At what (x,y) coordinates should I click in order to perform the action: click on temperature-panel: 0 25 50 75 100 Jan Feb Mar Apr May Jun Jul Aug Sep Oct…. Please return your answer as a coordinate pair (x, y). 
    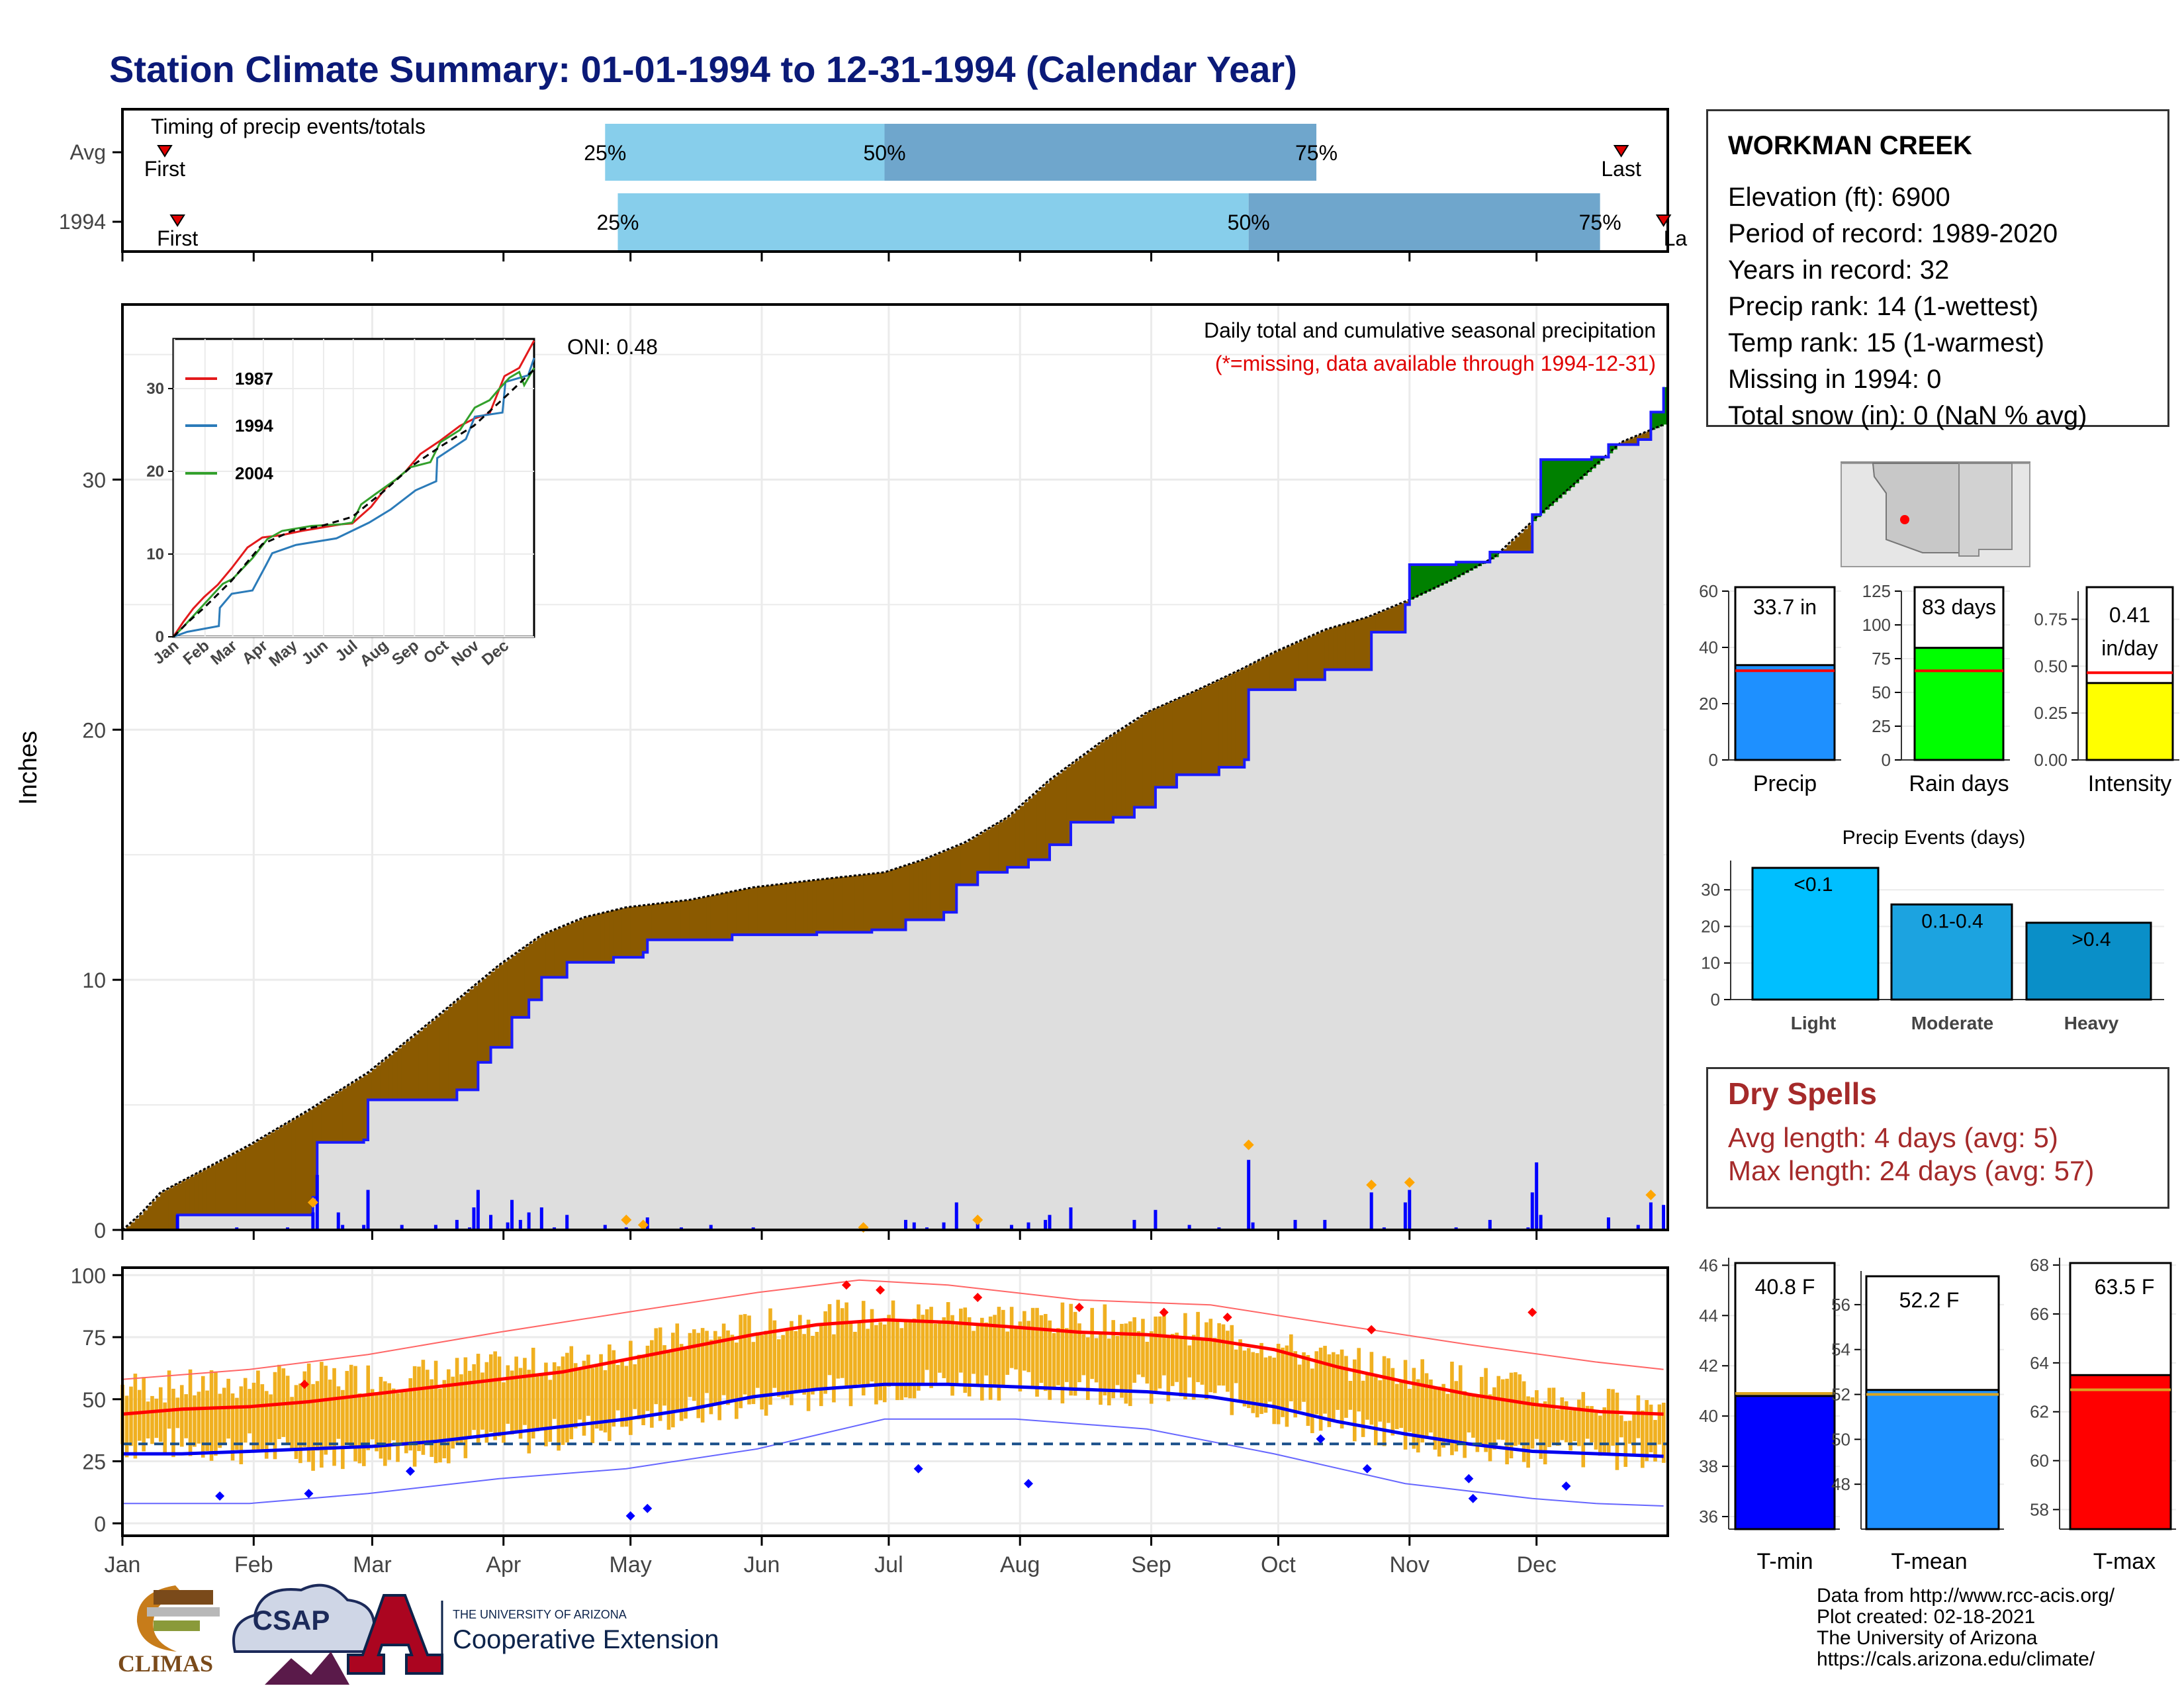
    Looking at the image, I should click on (870, 1420).